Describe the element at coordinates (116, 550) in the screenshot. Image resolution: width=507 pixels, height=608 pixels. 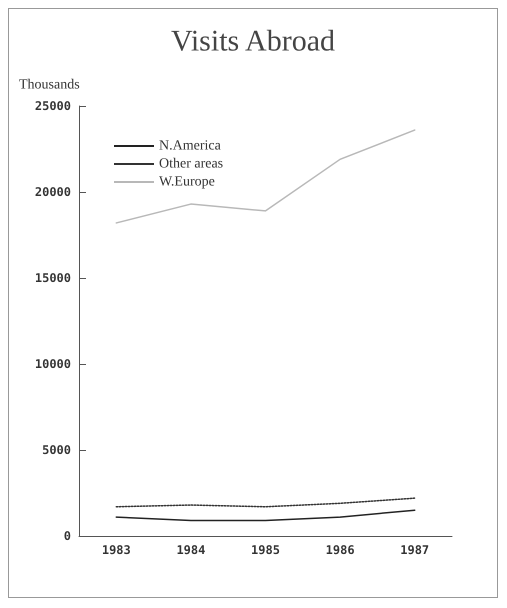
I see `x-tick-label: 1983` at that location.